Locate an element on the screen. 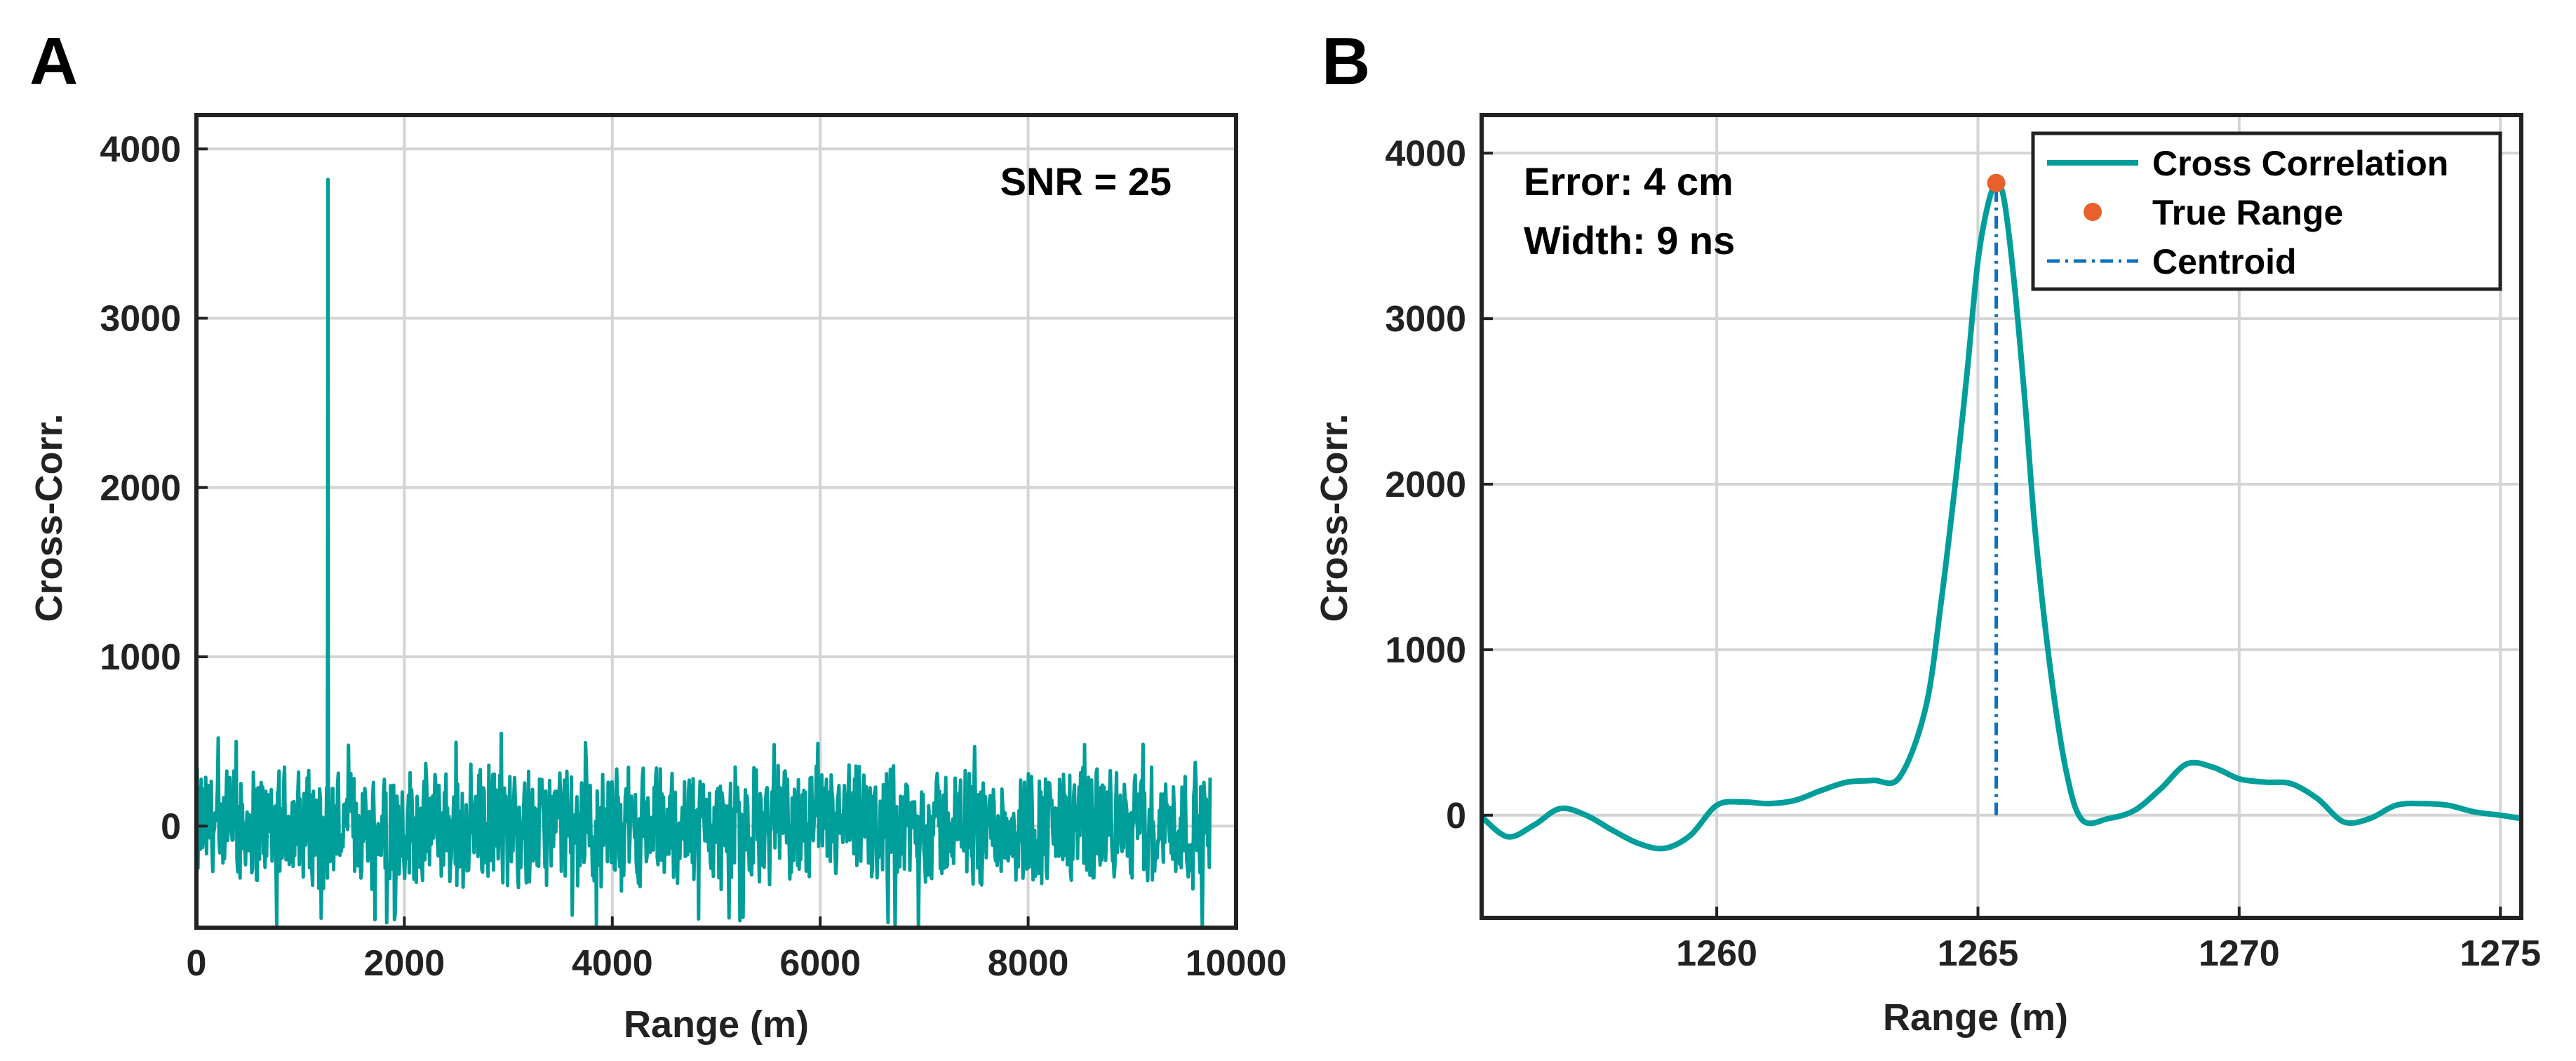 The width and height of the screenshot is (2576, 1061). legend-label-true-range: True Range is located at coordinates (2247, 213).